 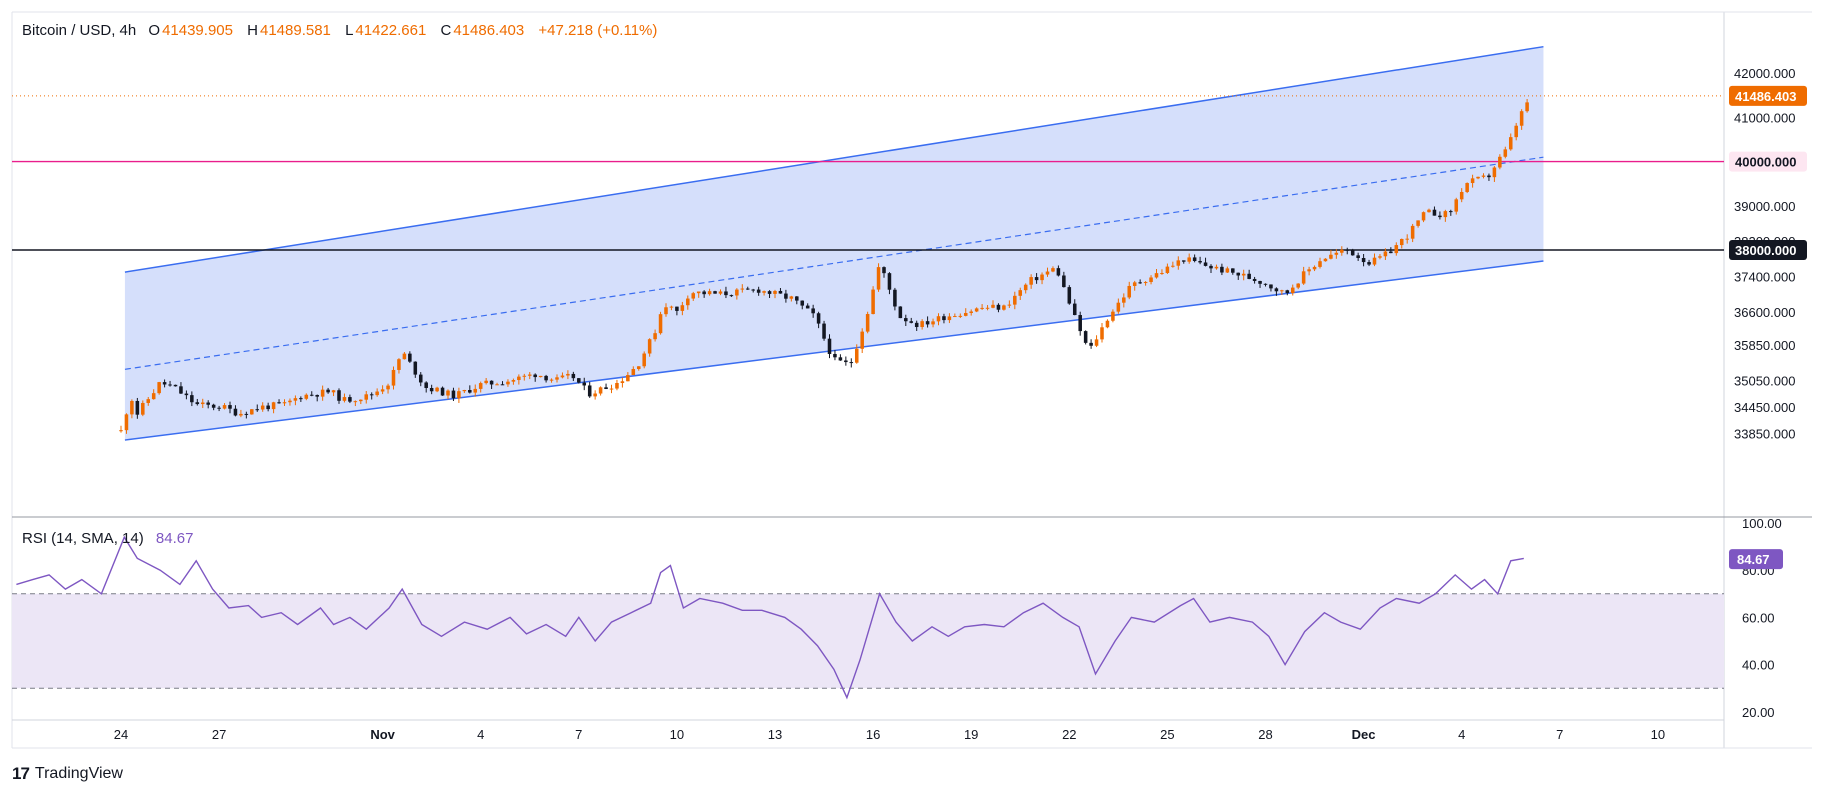 I want to click on symbol-name: Bitcoin / USD, 4h, so click(x=79, y=30).